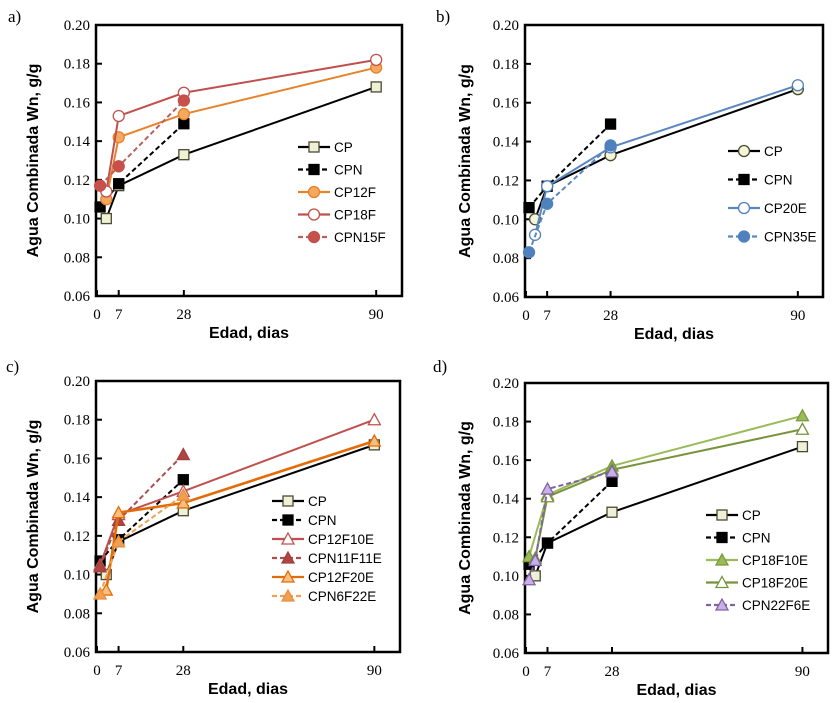 Image resolution: width=839 pixels, height=703 pixels. What do you see at coordinates (785, 208) in the screenshot?
I see `legend-label: CP20E` at bounding box center [785, 208].